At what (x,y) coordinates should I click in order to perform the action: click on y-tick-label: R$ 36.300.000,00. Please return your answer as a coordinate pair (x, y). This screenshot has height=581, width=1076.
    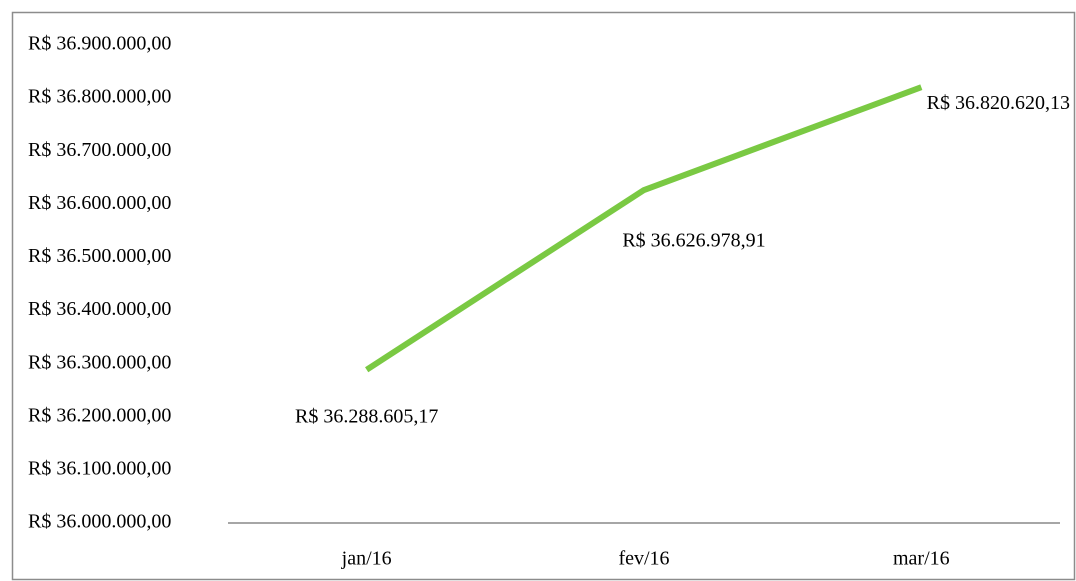
    Looking at the image, I should click on (99, 362).